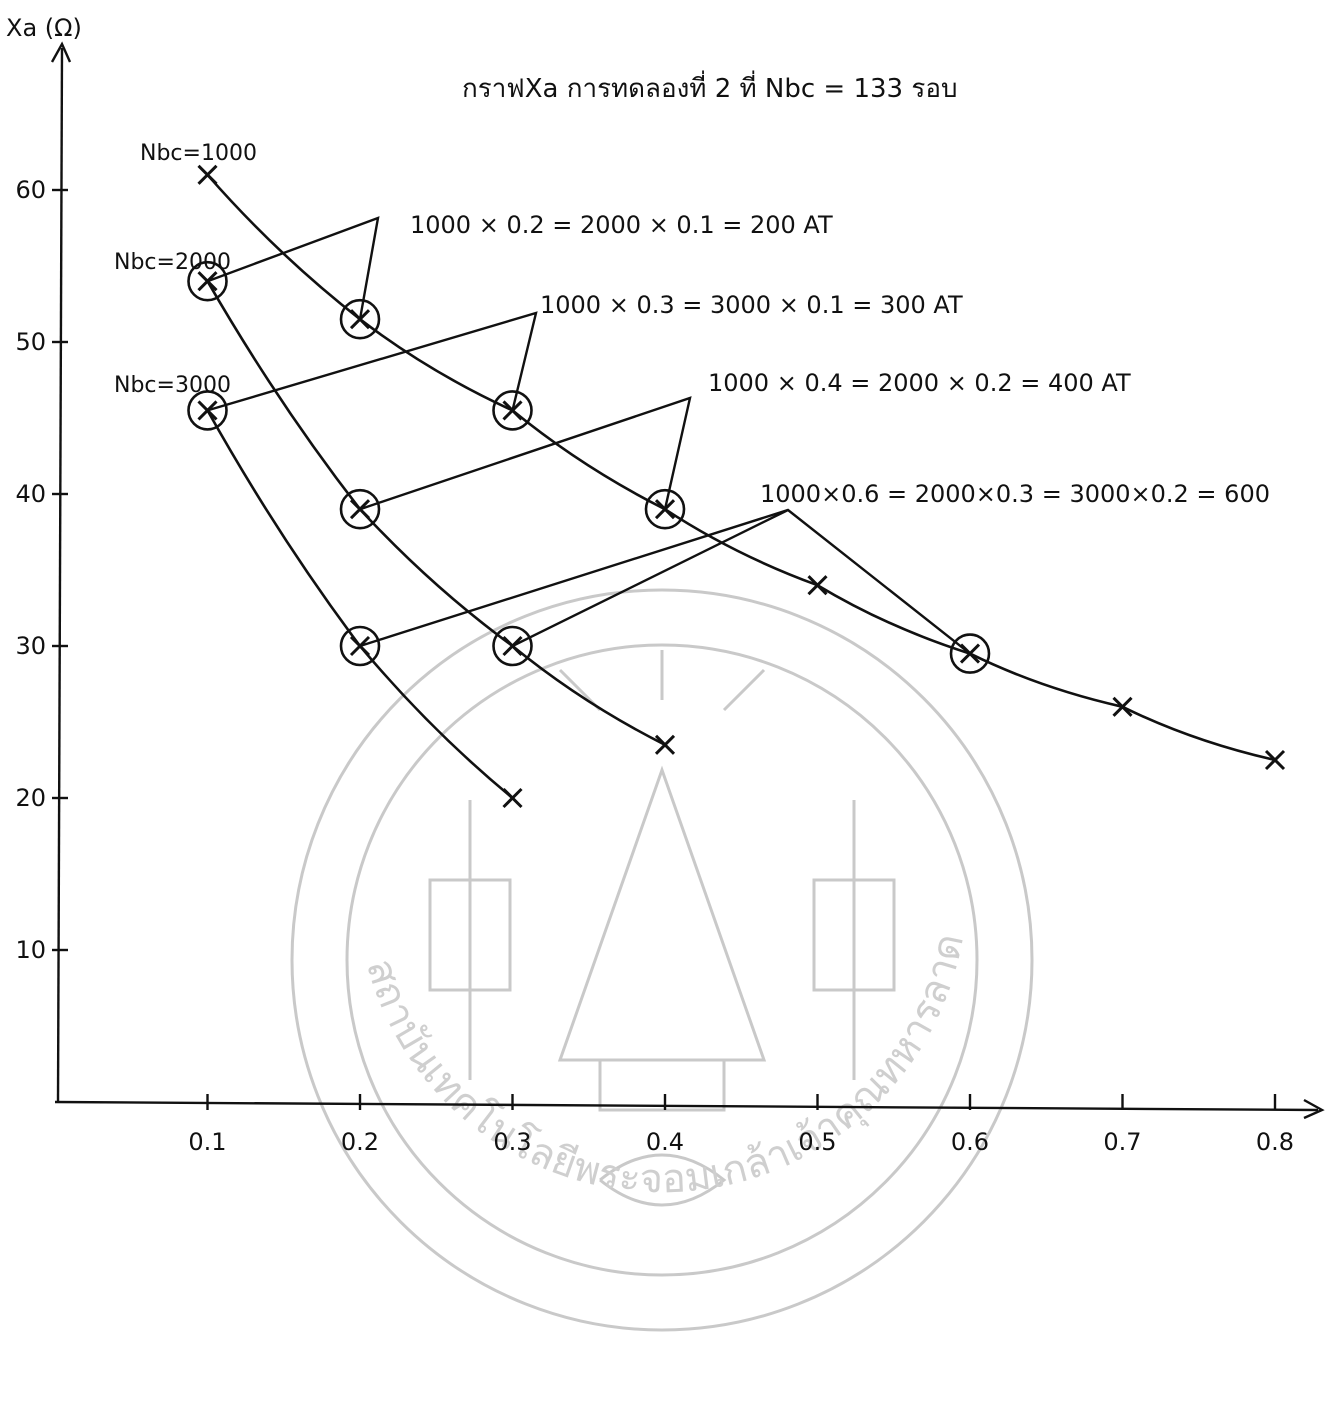 This screenshot has width=1331, height=1406. What do you see at coordinates (1015, 494) in the screenshot?
I see `annotation-text: 1000×0.6 = 2000×0.3 = 3000×0.2 = 600` at bounding box center [1015, 494].